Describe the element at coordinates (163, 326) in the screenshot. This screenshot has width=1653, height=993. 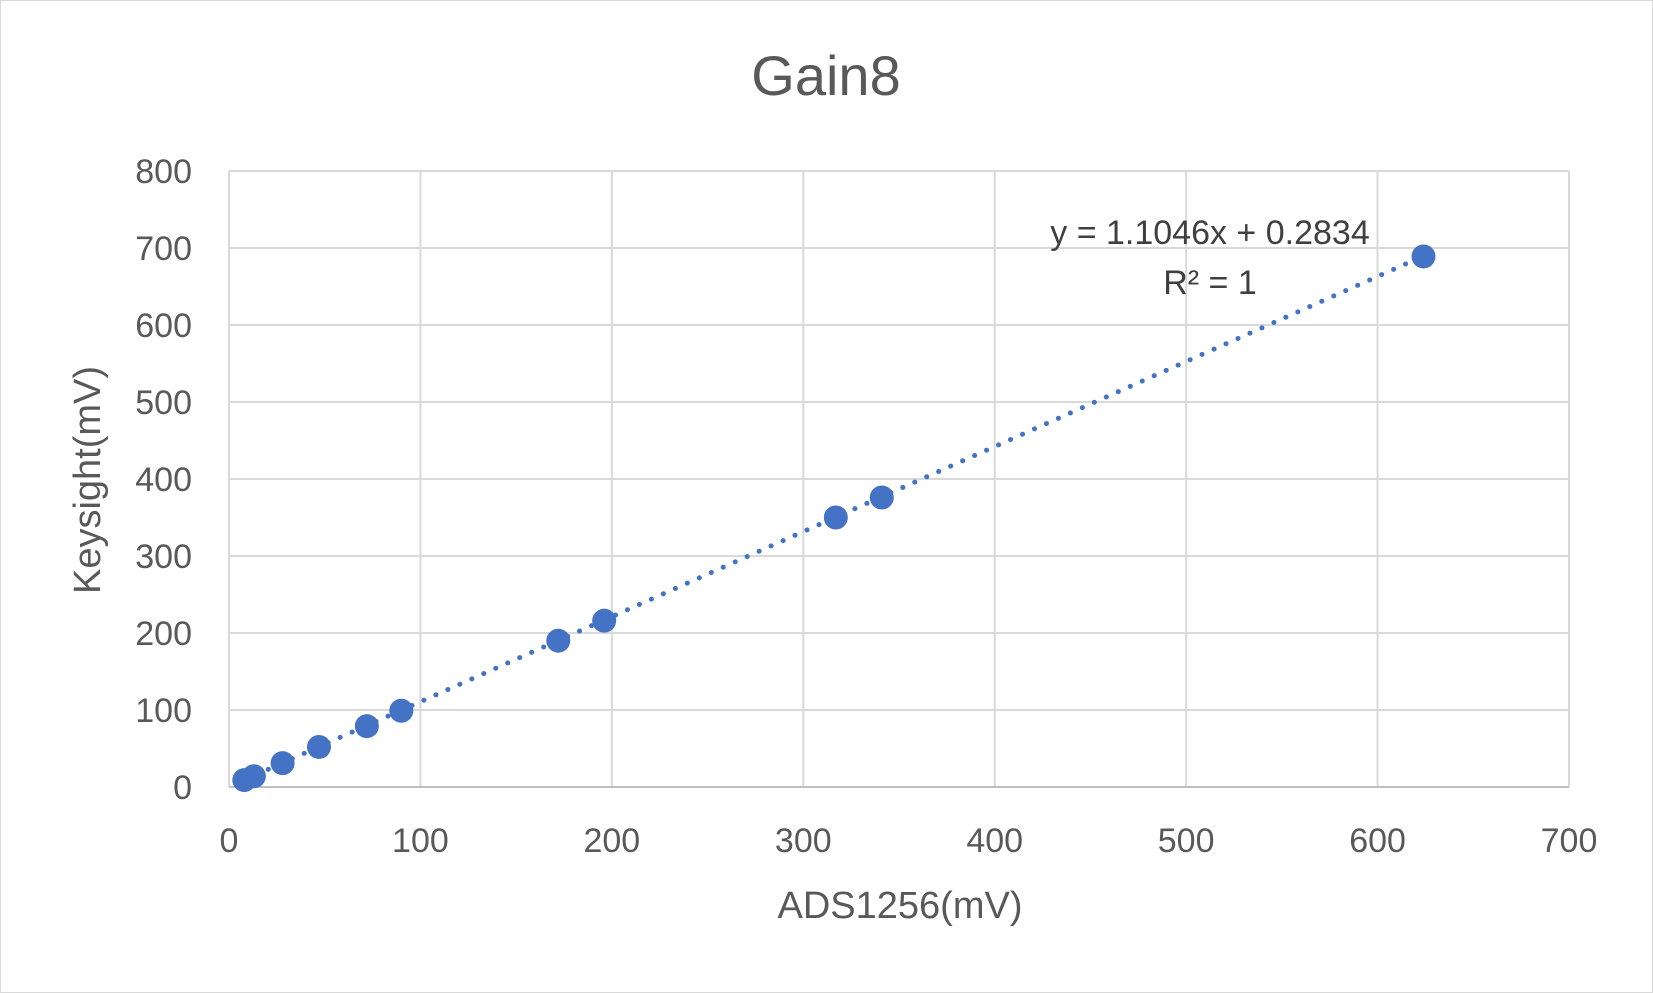
I see `y-tick-label: 600` at that location.